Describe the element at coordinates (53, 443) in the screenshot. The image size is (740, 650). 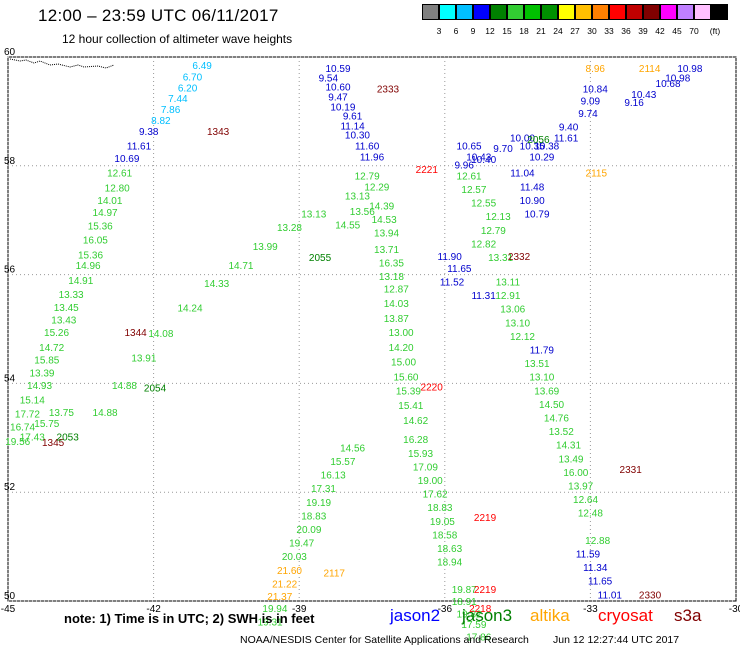
I see `pass-time-label: 1345` at that location.